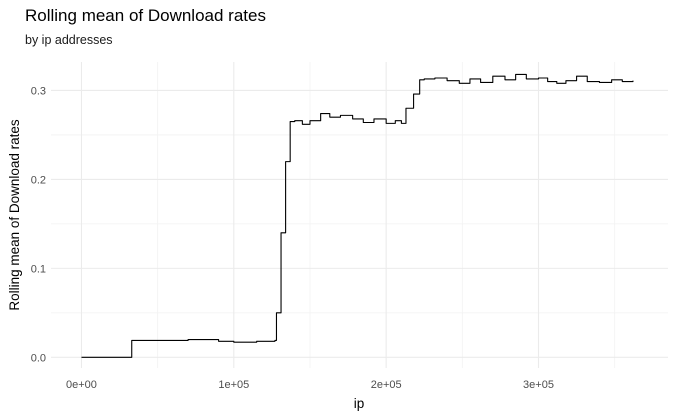  What do you see at coordinates (69, 40) in the screenshot?
I see `chart-subtitle: by ip addresses` at bounding box center [69, 40].